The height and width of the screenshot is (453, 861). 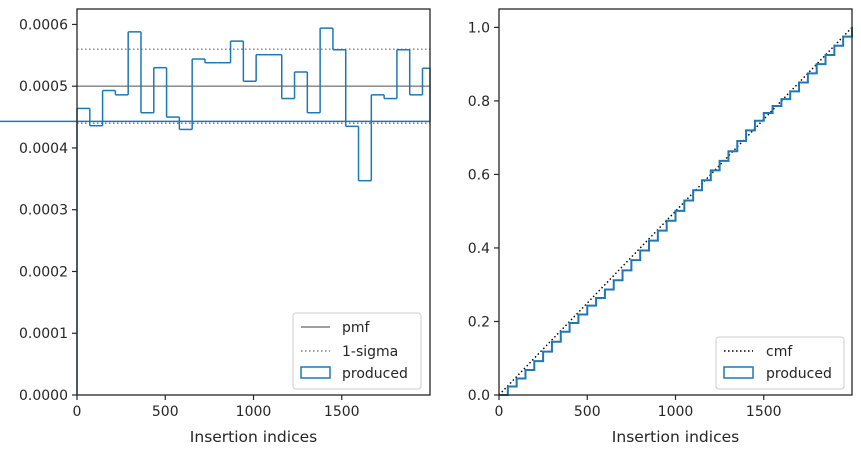 I want to click on left-x-tick-label: 1000, so click(x=254, y=412).